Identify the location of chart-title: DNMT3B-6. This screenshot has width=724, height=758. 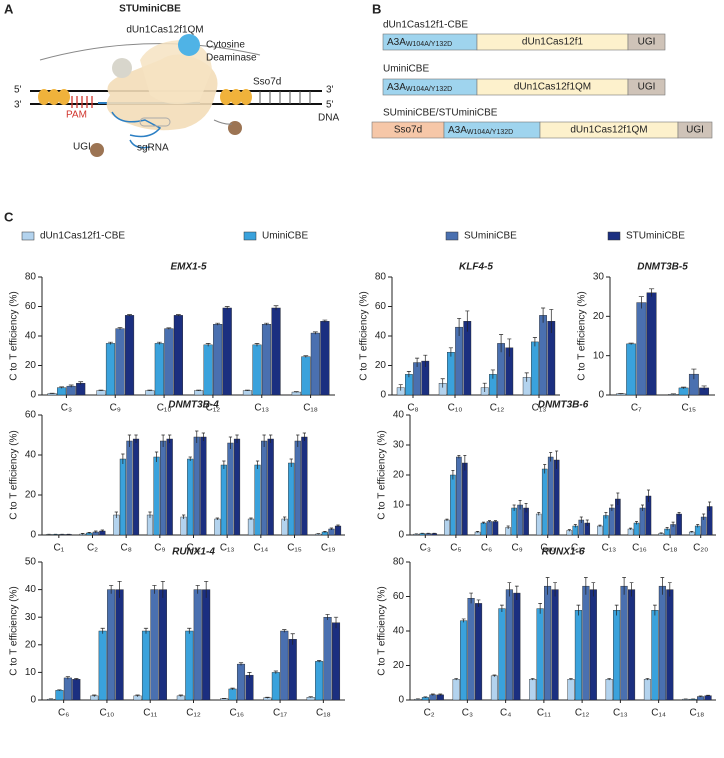
(563, 405).